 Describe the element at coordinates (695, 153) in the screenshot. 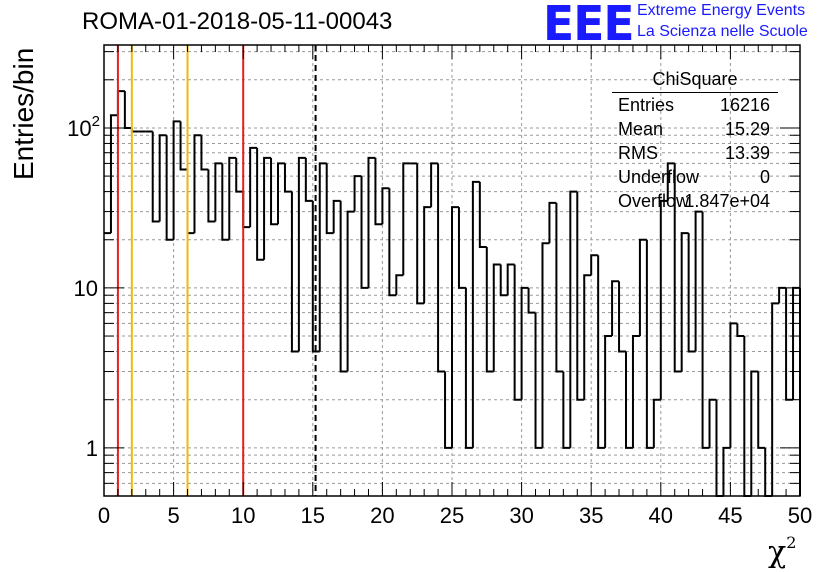

I see `stat-row-rms: RMS 13.39` at that location.